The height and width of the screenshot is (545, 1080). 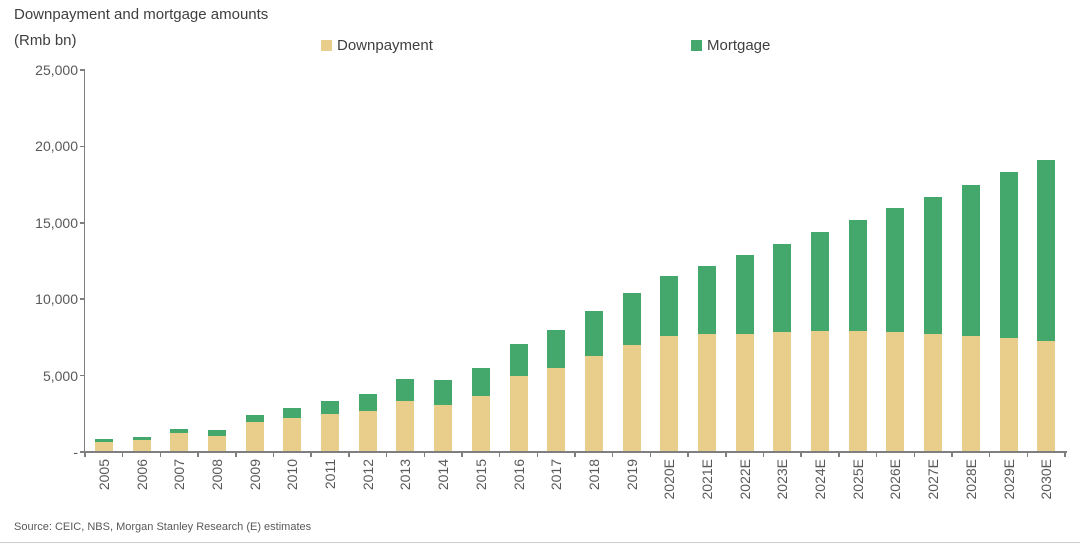 What do you see at coordinates (367, 402) in the screenshot?
I see `bar-segment-mortgage-2012` at bounding box center [367, 402].